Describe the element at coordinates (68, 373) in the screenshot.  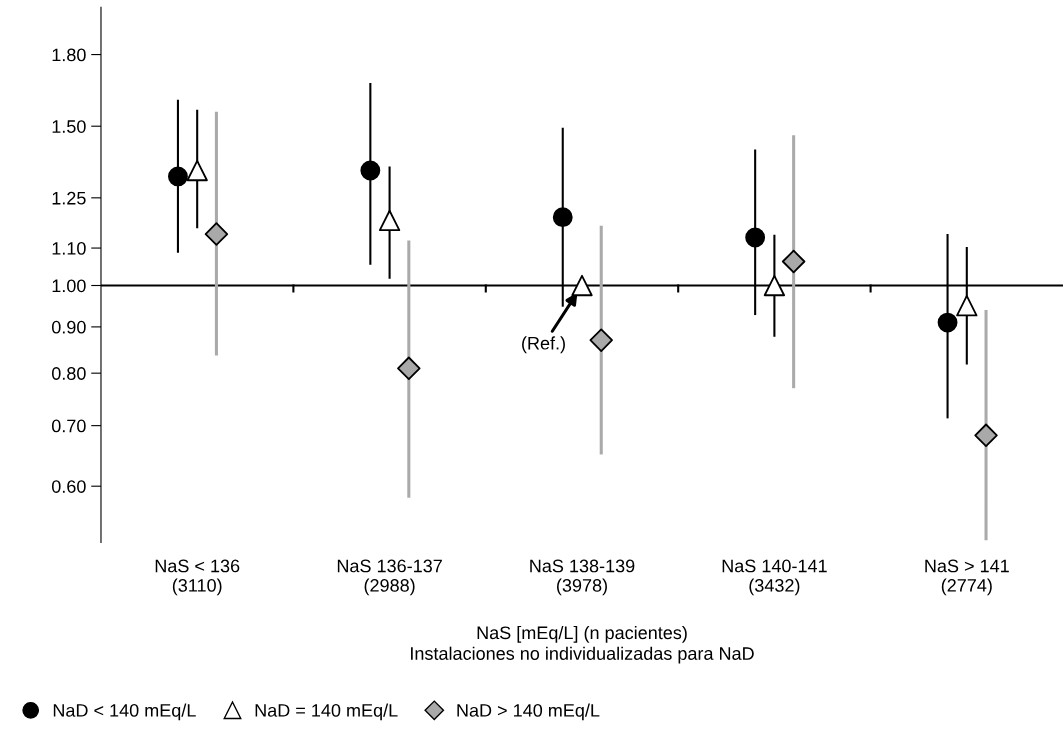
I see `y-tick-label: 0.80` at that location.